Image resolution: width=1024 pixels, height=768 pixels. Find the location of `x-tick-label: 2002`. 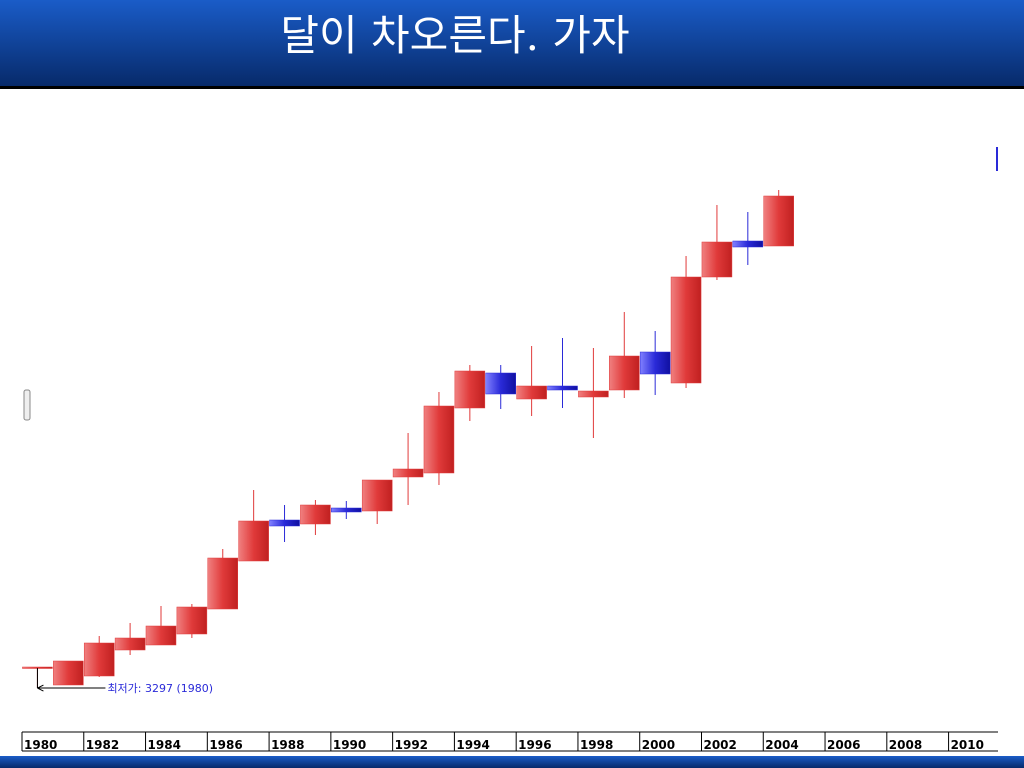

x-tick-label: 2002 is located at coordinates (719, 745).